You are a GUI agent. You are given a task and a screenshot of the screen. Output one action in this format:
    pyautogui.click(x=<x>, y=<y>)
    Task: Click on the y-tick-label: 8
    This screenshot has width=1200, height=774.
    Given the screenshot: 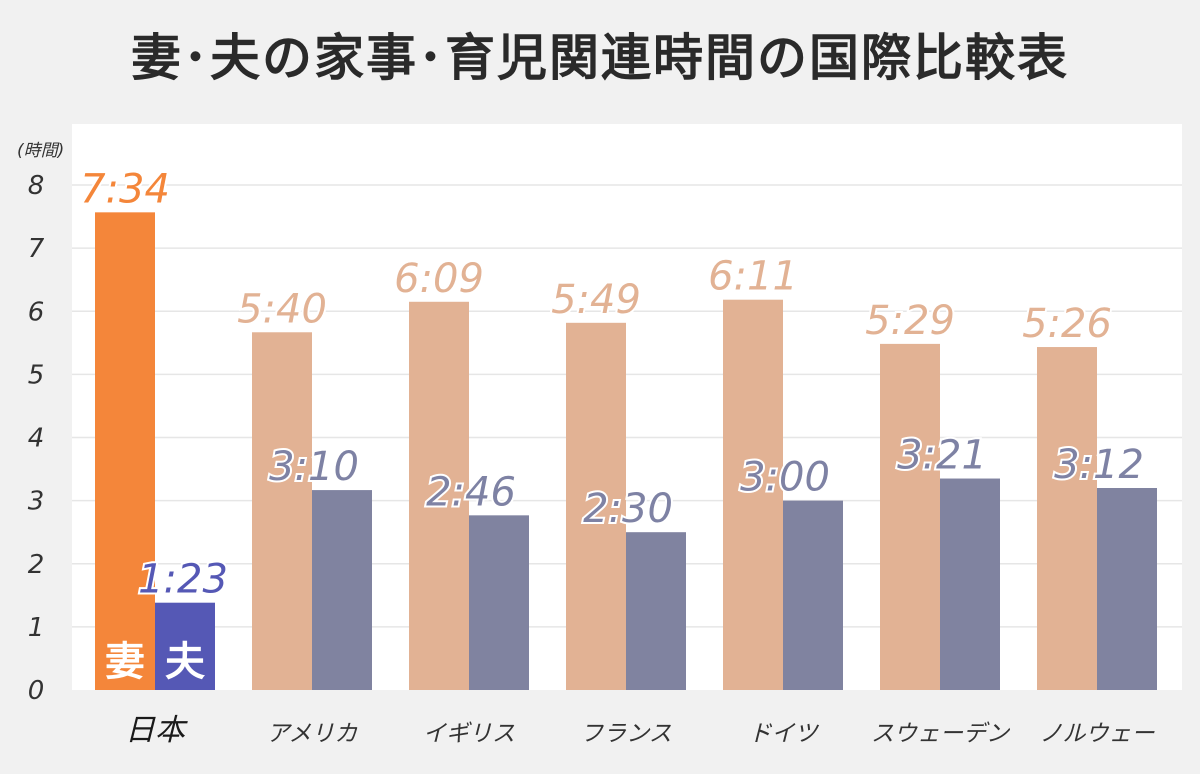 What is the action you would take?
    pyautogui.click(x=36, y=186)
    